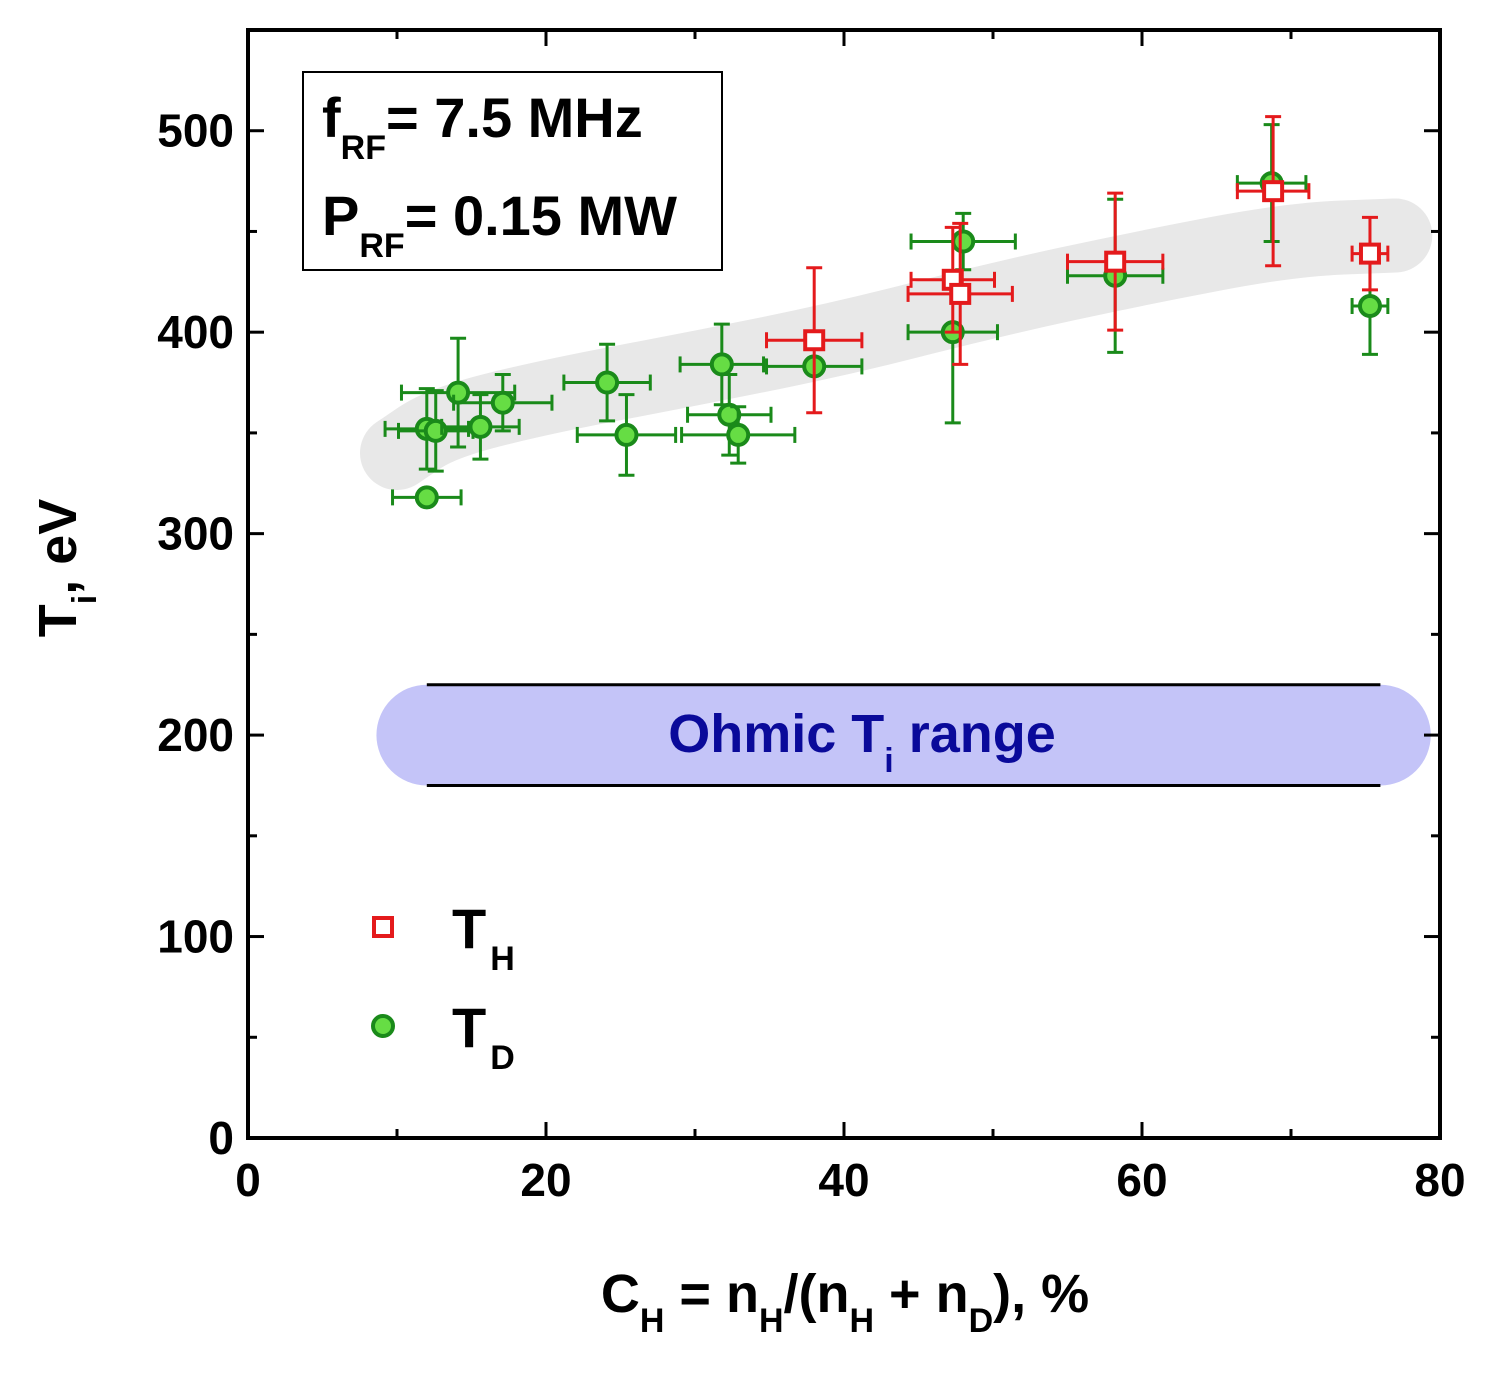  I want to click on annotation-line-2: PRF= 0.15 MW, so click(499, 224).